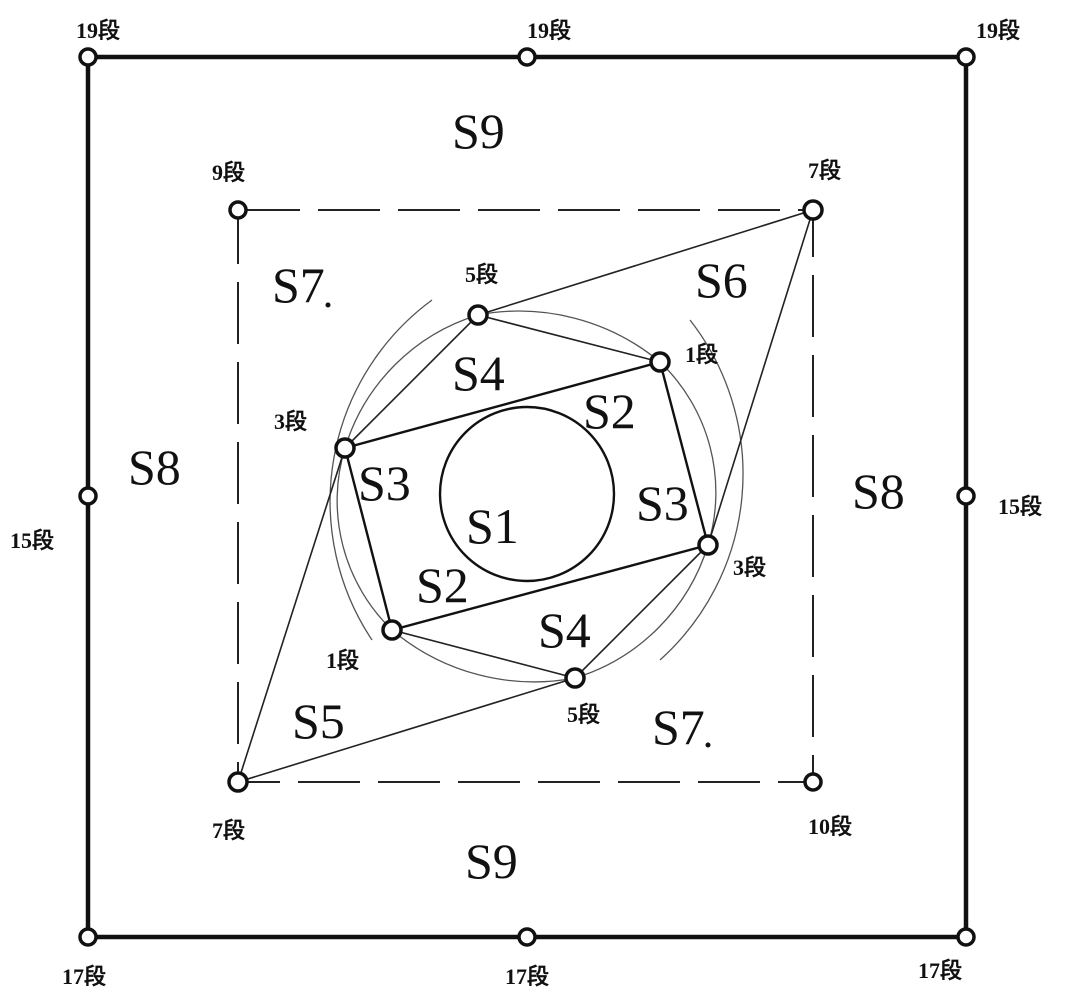 This screenshot has height=1000, width=1077. What do you see at coordinates (84, 976) in the screenshot?
I see `label-bottom-left-17: 17段` at bounding box center [84, 976].